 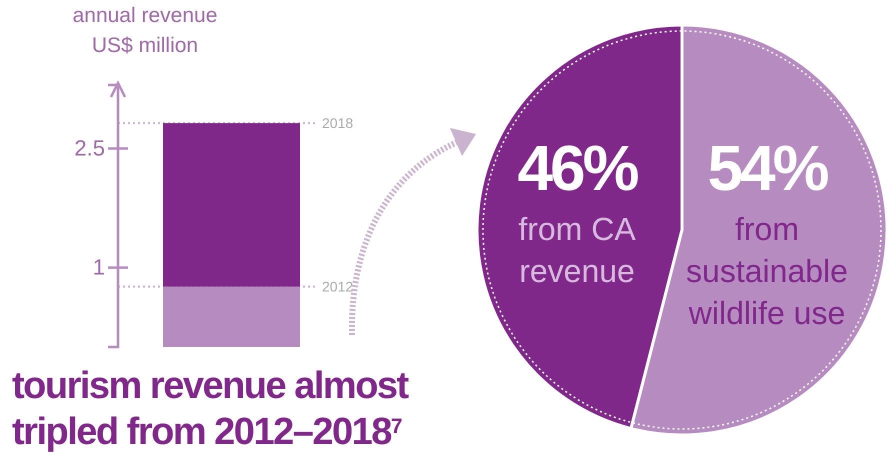 What do you see at coordinates (89, 148) in the screenshot?
I see `y-tick-label: 2.5` at bounding box center [89, 148].